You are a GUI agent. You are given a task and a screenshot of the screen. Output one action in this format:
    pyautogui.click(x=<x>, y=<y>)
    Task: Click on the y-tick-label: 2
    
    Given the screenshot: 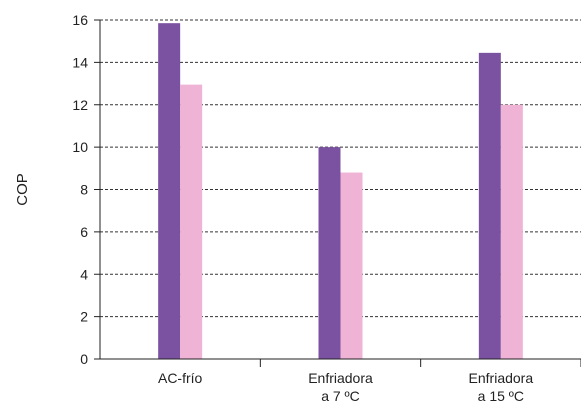 What is the action you would take?
    pyautogui.click(x=84, y=317)
    